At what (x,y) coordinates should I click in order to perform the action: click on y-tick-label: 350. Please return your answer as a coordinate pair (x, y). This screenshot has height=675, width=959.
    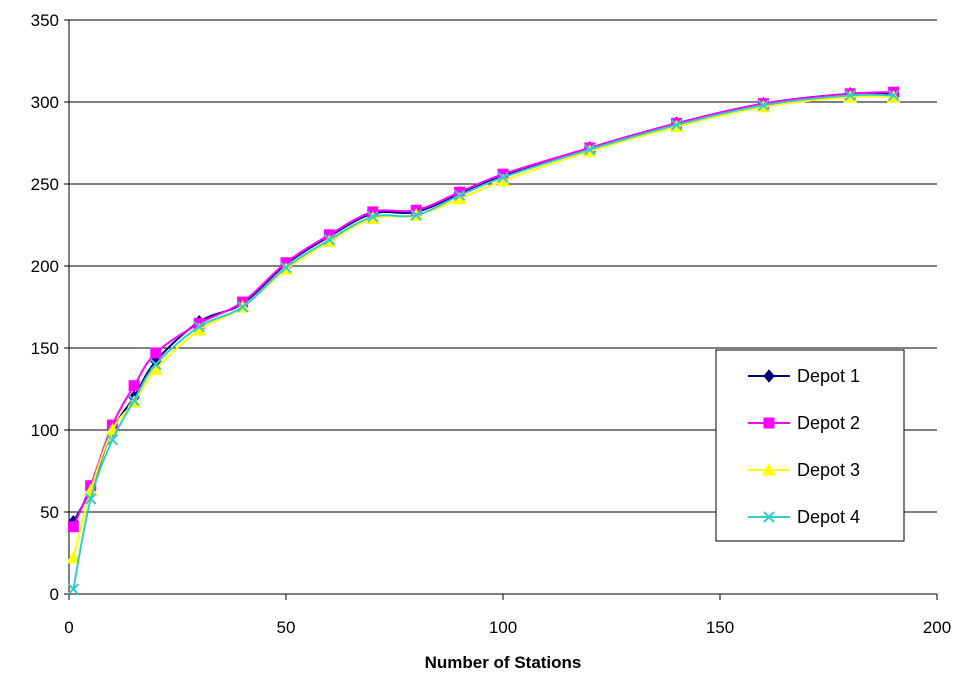
    Looking at the image, I should click on (45, 20).